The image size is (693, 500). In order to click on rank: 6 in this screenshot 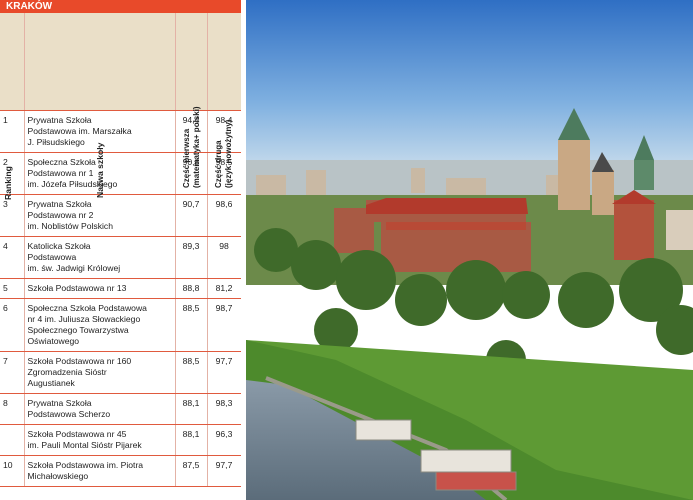, I will do `click(12, 325)`.